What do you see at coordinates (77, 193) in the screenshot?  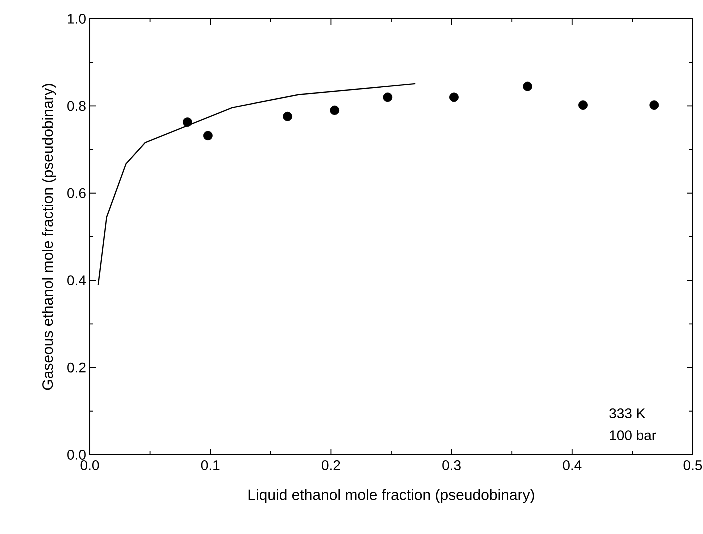 I see `y-tick-label: 0.6` at bounding box center [77, 193].